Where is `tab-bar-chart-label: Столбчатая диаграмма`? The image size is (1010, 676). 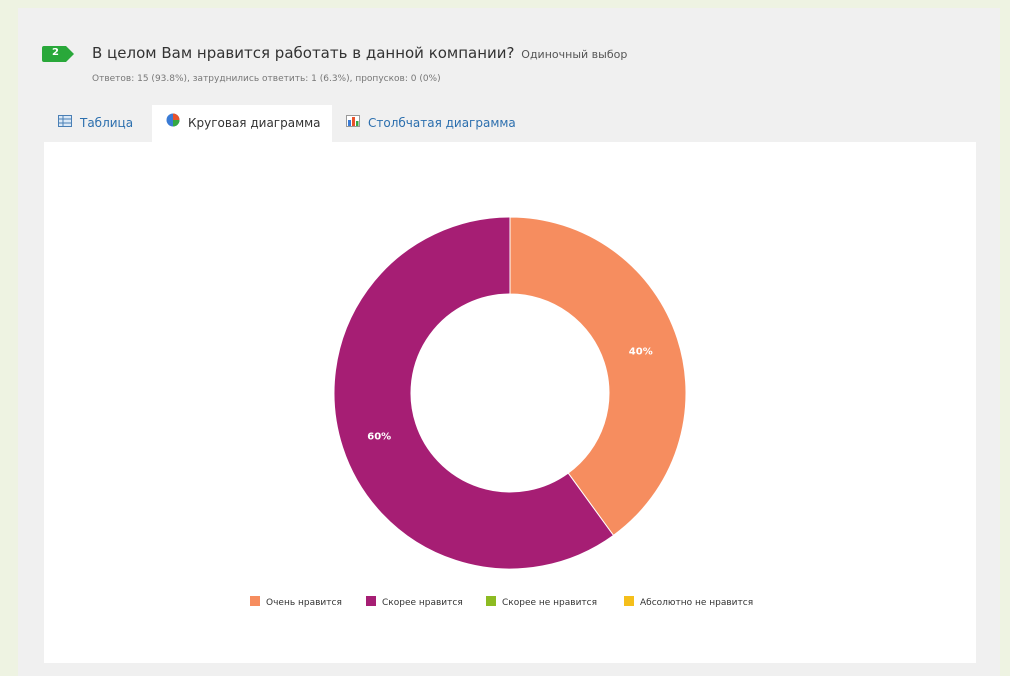
tab-bar-chart-label: Столбчатая диаграмма is located at coordinates (442, 123).